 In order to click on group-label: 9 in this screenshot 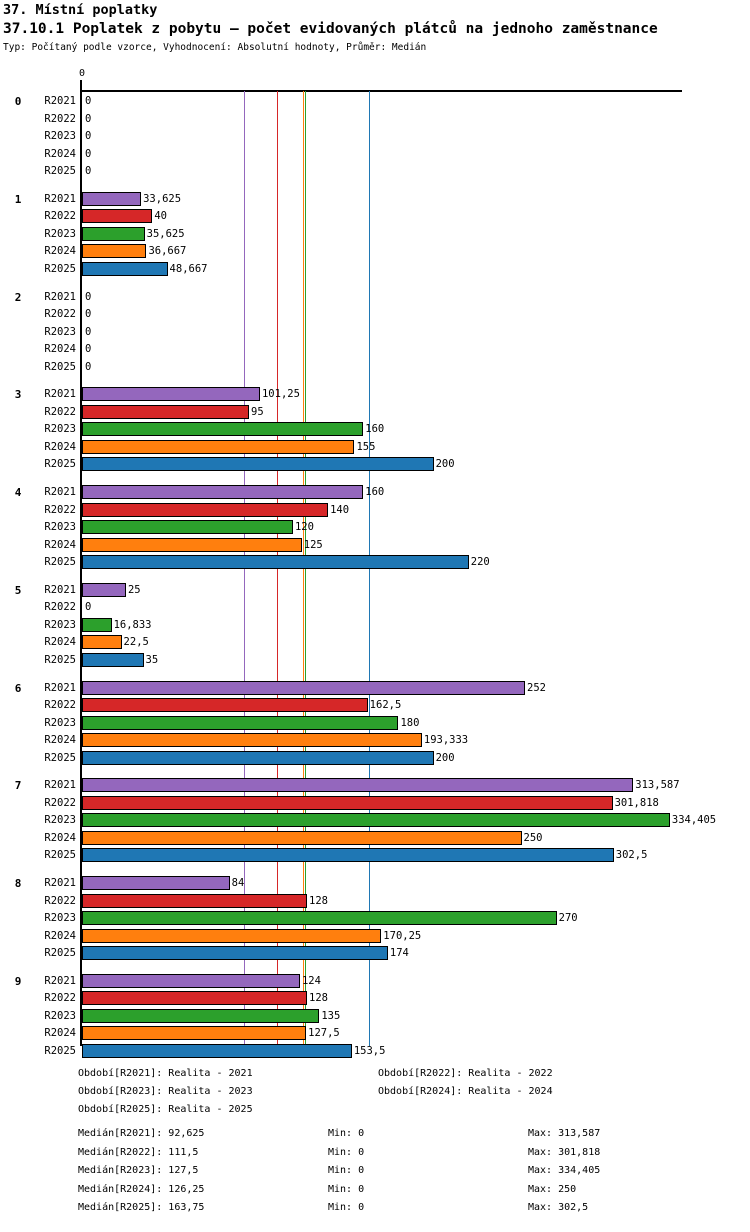, I will do `click(18, 981)`.